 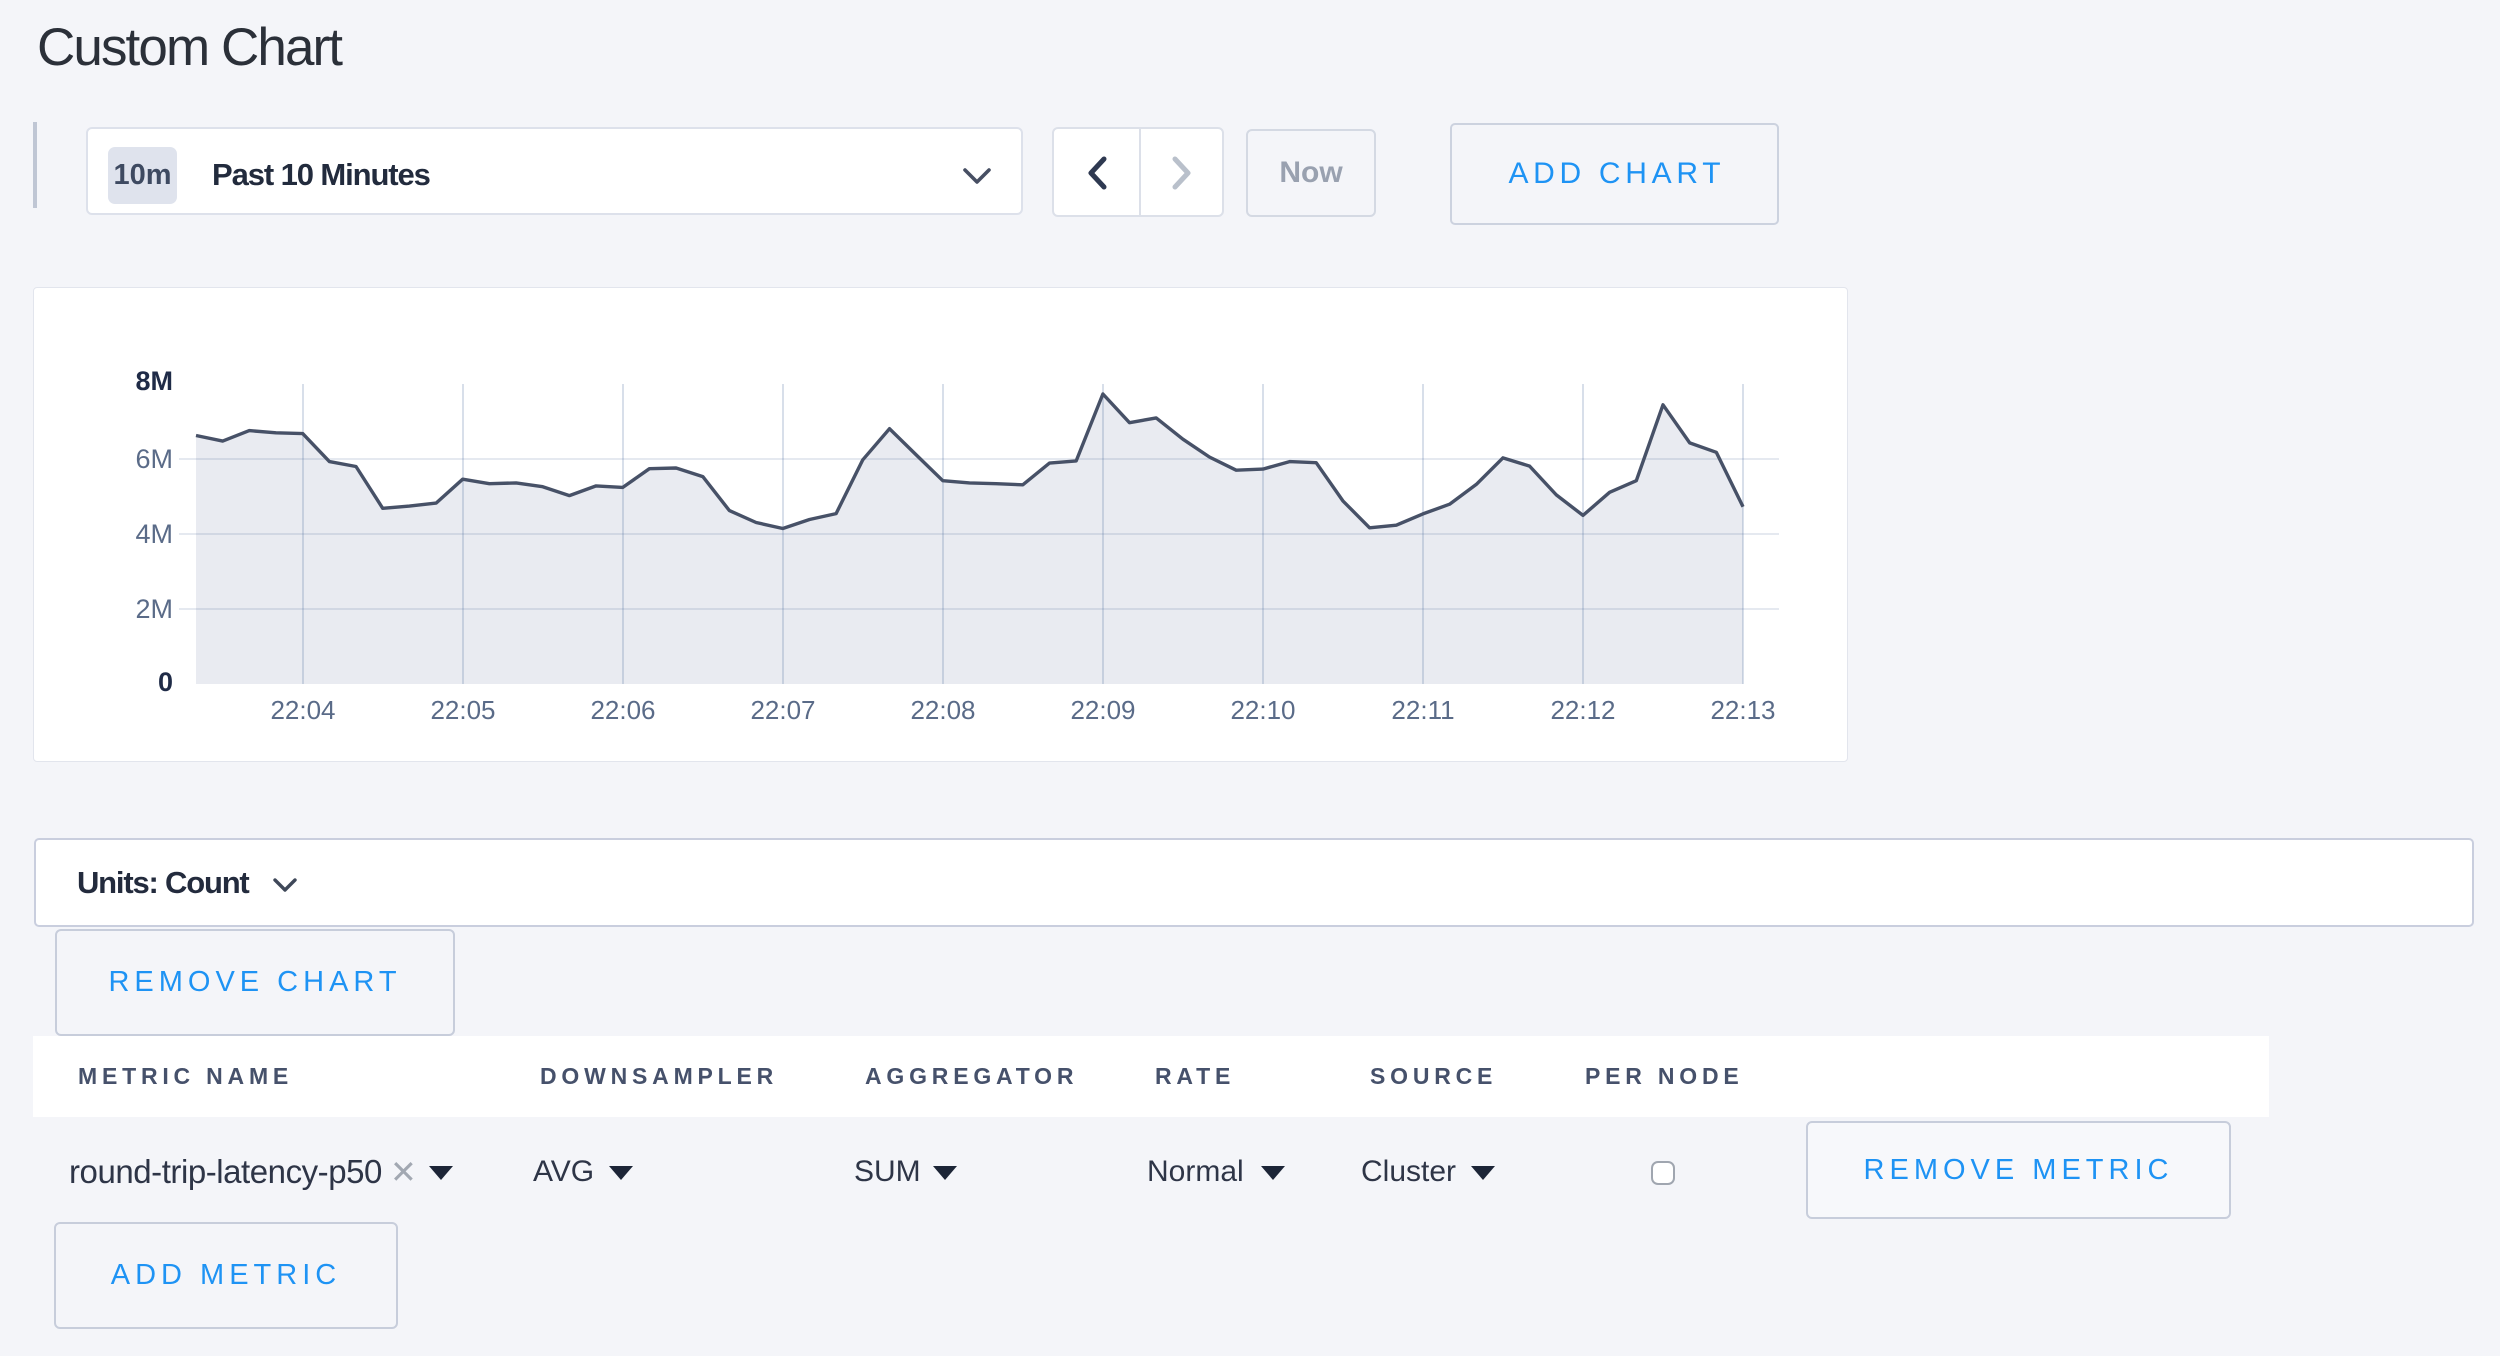 What do you see at coordinates (782, 710) in the screenshot?
I see `svg-text: 22:07` at bounding box center [782, 710].